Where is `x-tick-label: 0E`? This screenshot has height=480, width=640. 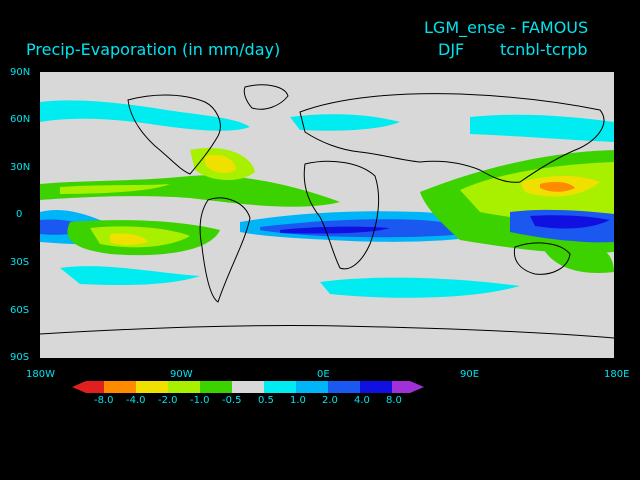
x-tick-label: 0E is located at coordinates (323, 374).